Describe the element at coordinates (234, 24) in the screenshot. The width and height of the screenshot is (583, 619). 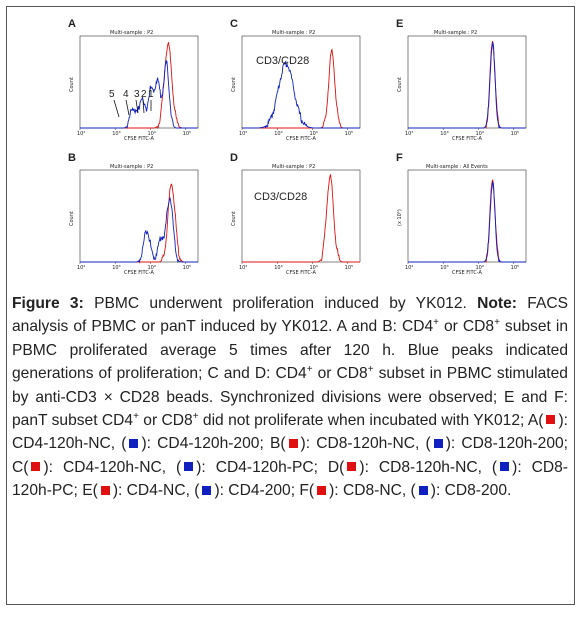
I see `panel-letter: C` at that location.